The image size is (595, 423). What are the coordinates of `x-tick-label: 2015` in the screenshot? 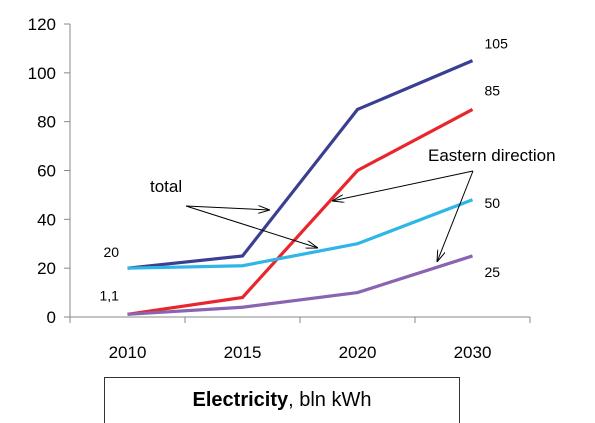 It's located at (243, 352).